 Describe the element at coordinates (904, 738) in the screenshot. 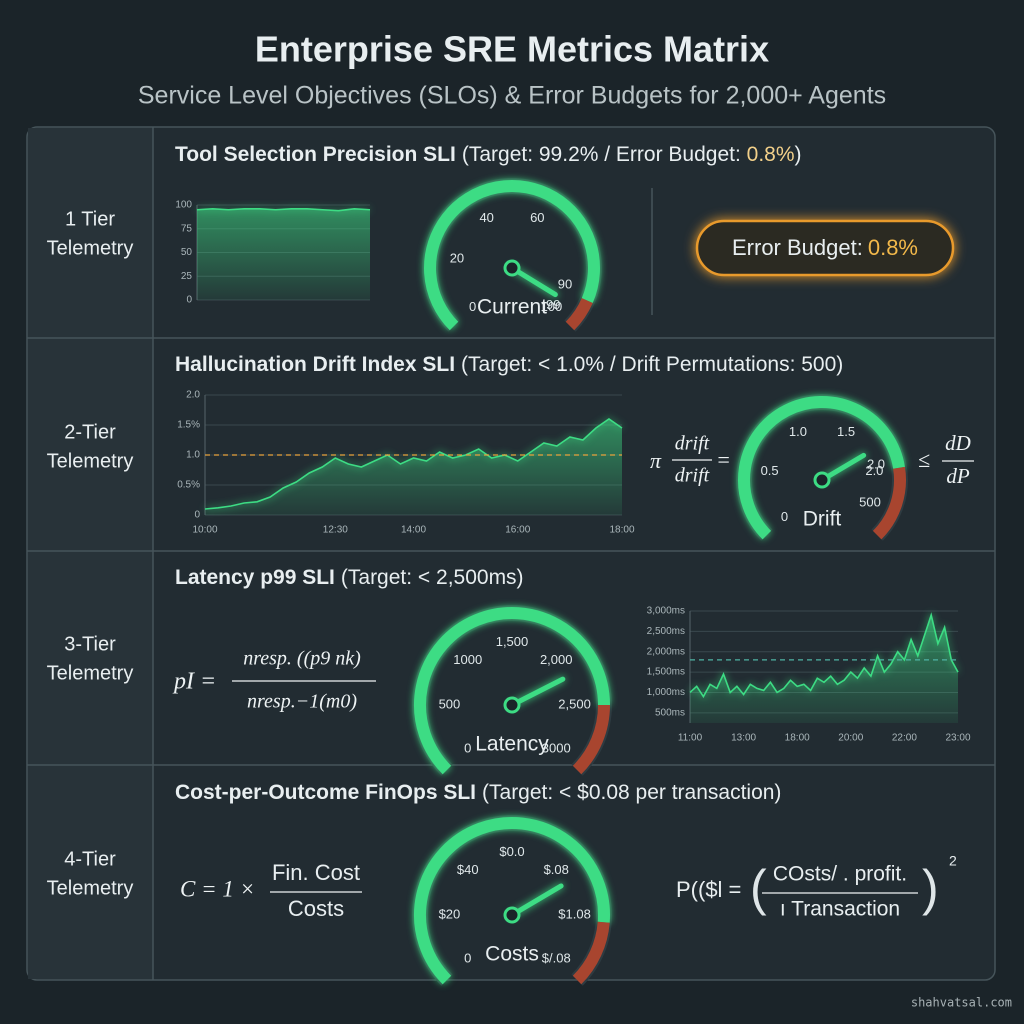

I see `x-tick-label: 22:00` at that location.